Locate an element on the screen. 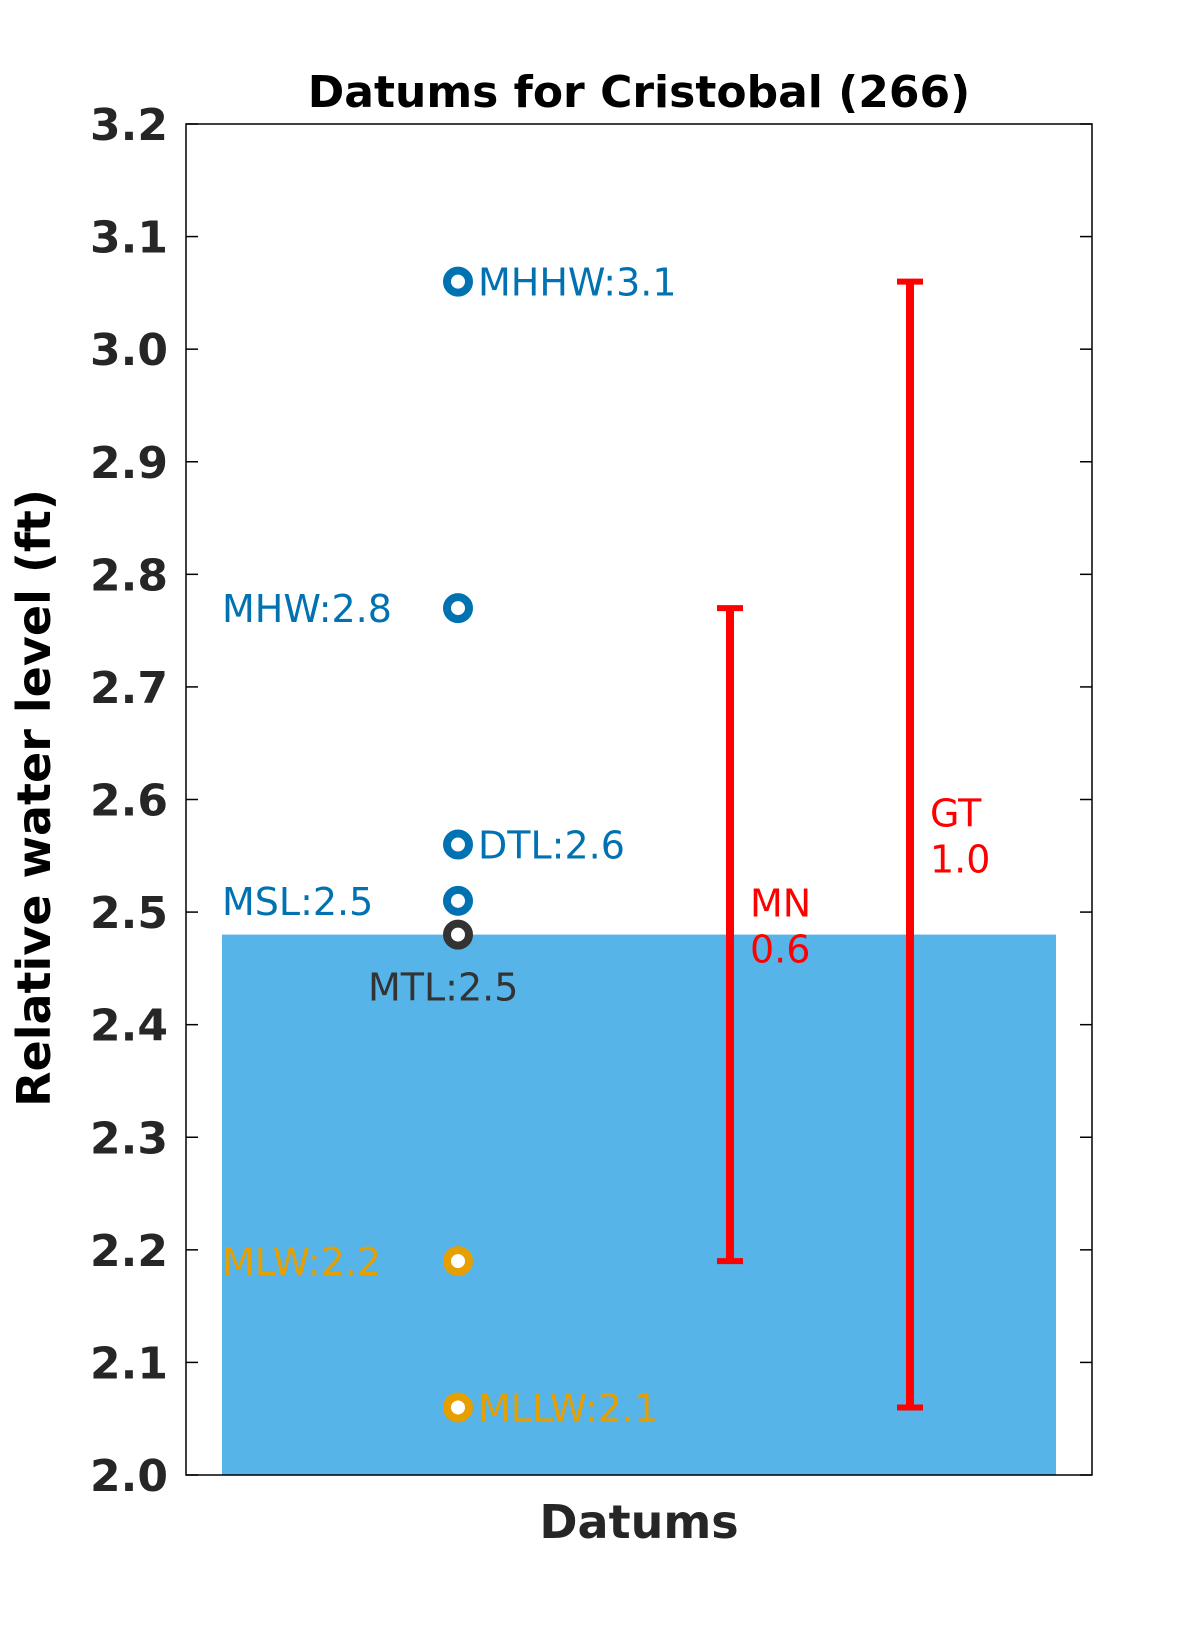  datum-marker-mhw is located at coordinates (458, 608).